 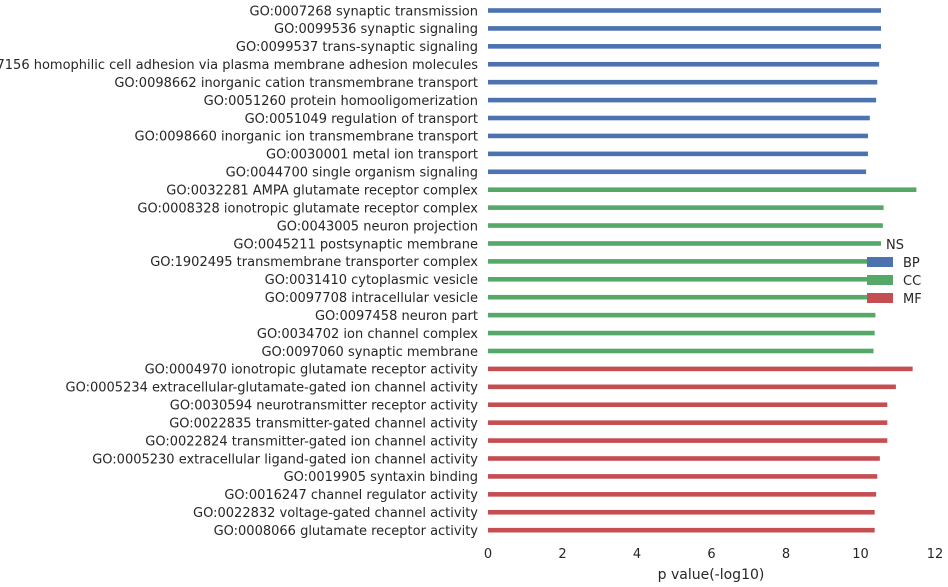 I want to click on category-label-3: GO:0099537 trans-synaptic signaling, so click(x=357, y=47).